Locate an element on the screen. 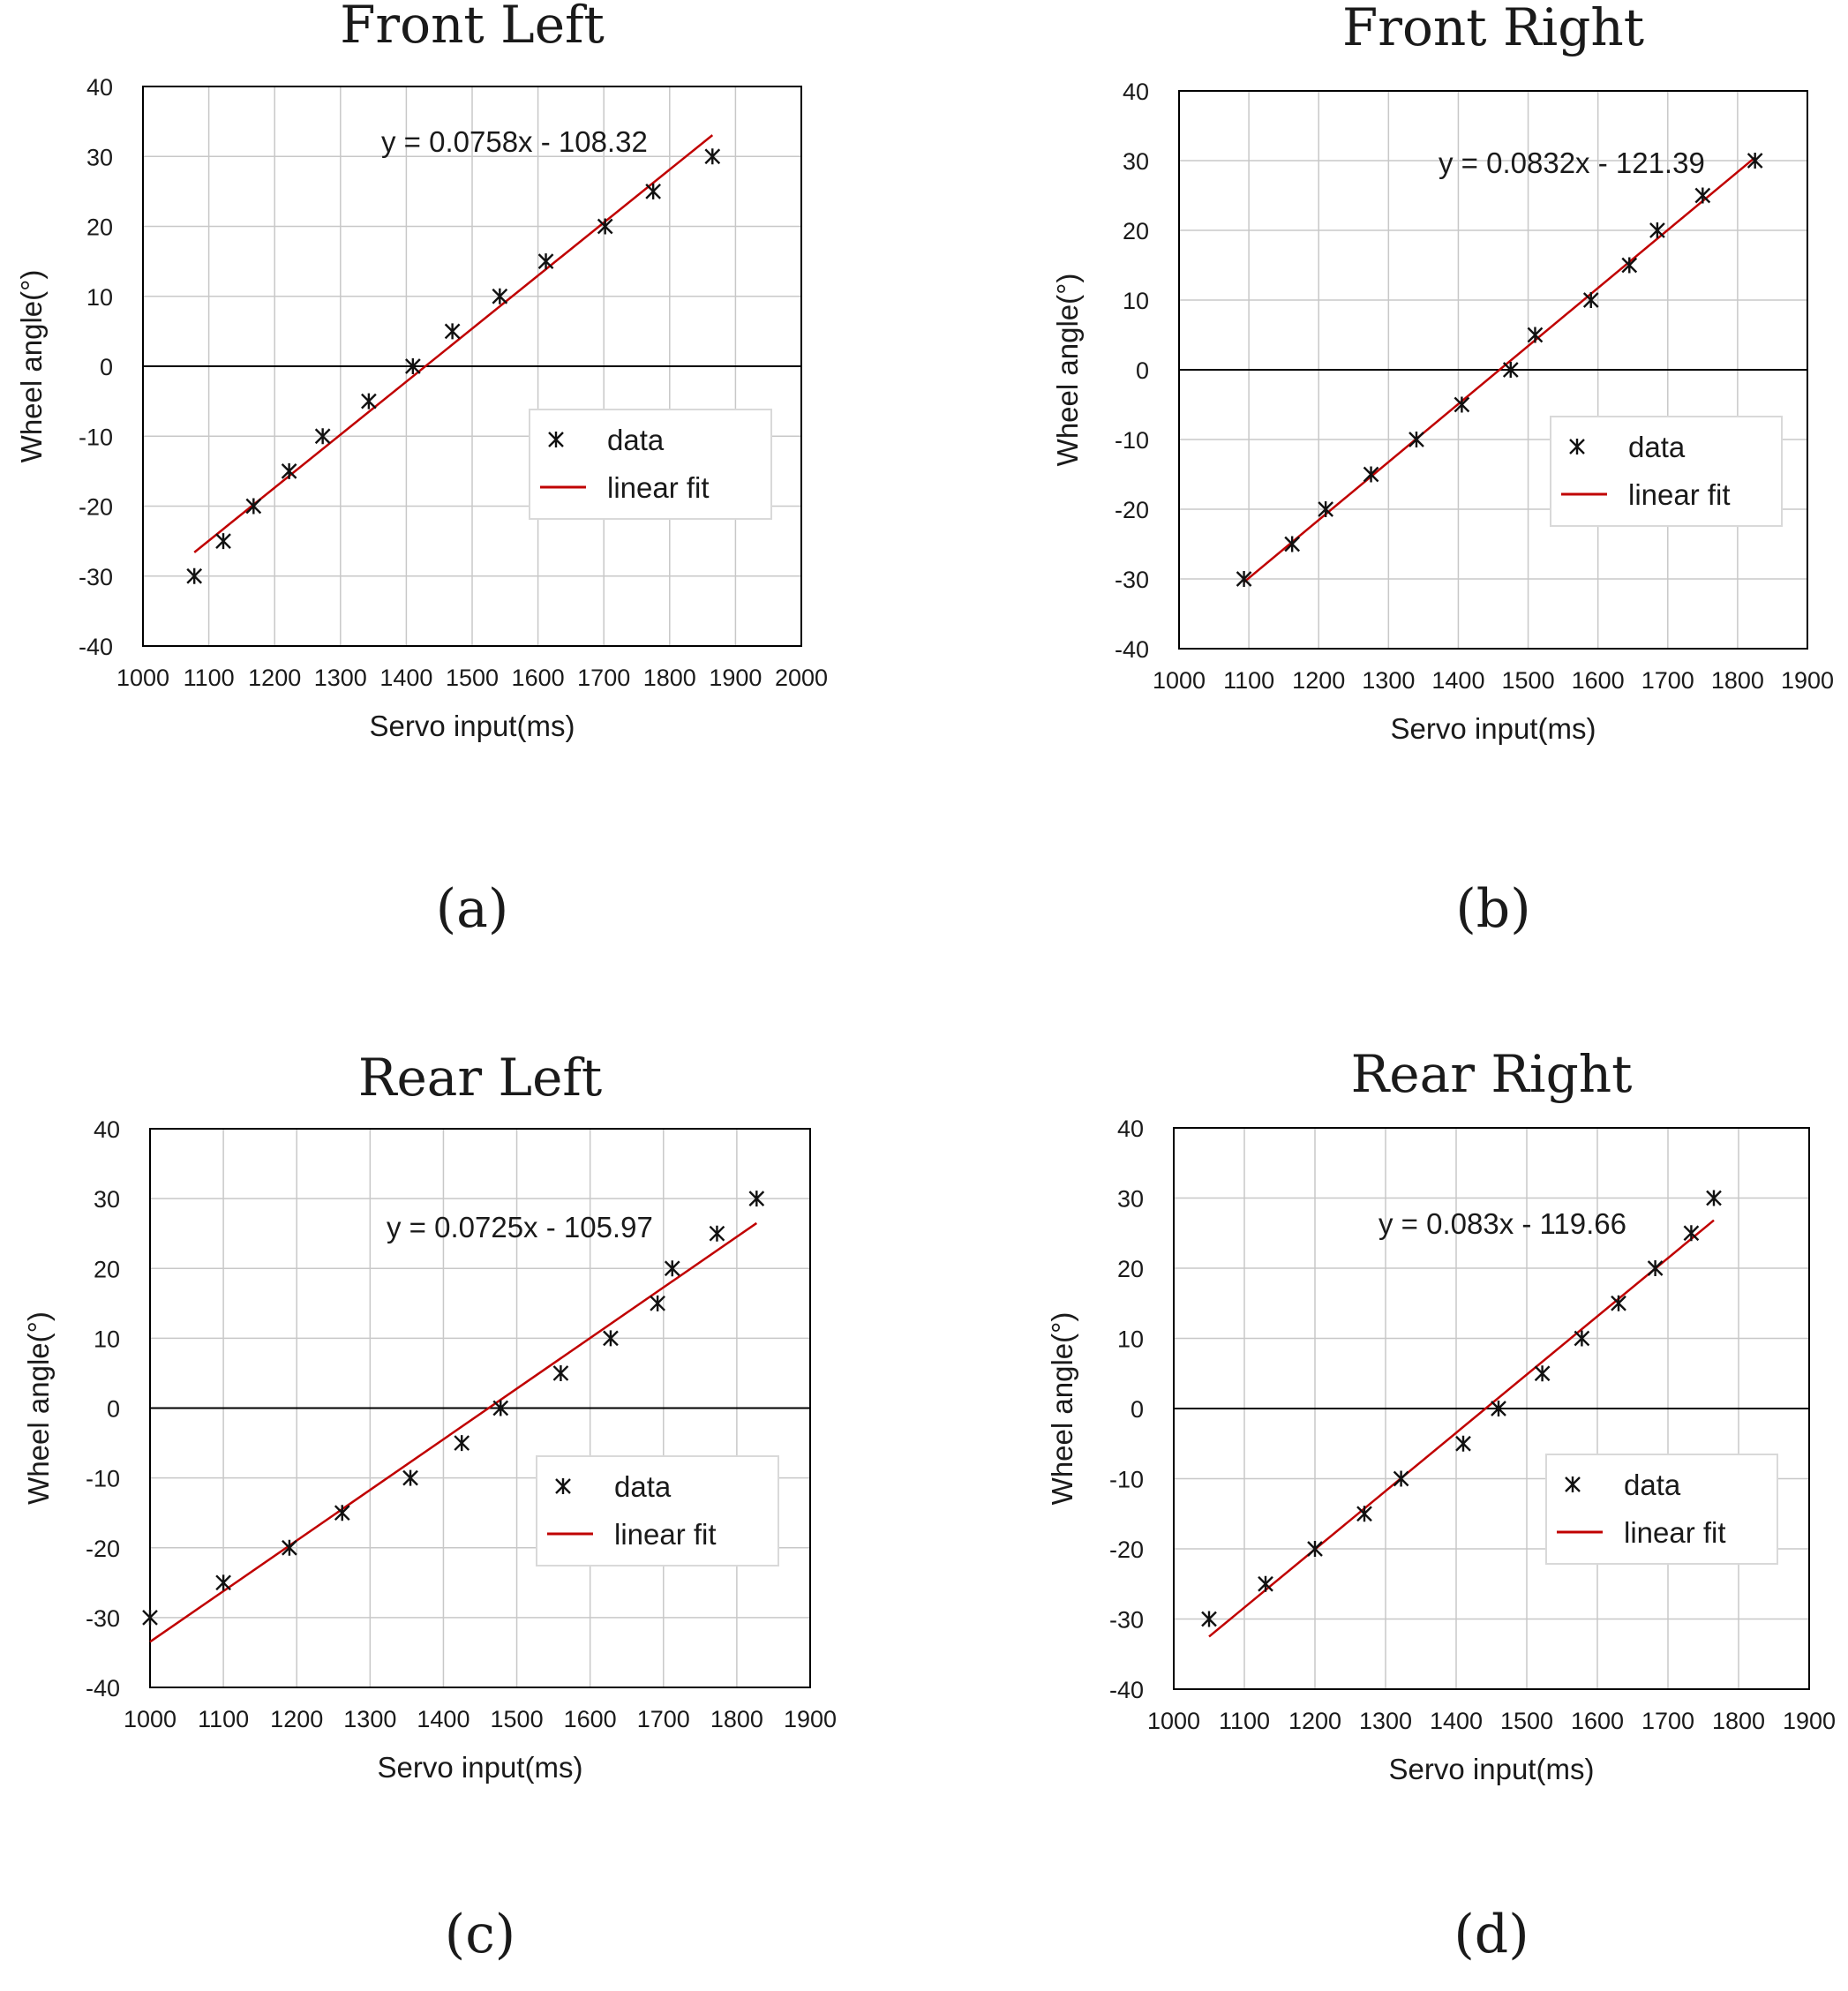 The image size is (1848, 1991). y-tick-label: 30 is located at coordinates (1131, 1199).